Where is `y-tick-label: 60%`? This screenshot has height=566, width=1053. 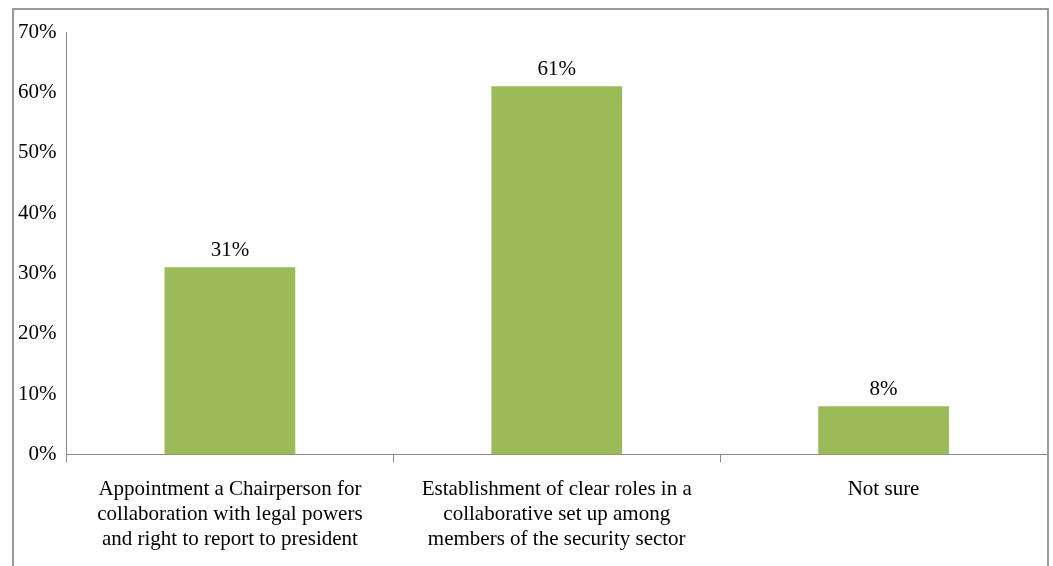 y-tick-label: 60% is located at coordinates (37, 90).